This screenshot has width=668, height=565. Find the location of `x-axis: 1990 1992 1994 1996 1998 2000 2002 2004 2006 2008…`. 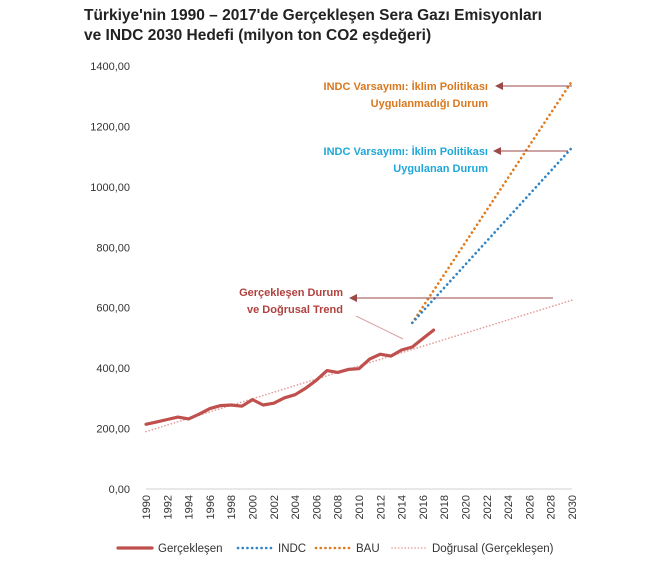

x-axis: 1990 1992 1994 1996 1998 2000 2002 2004 2006 2008… is located at coordinates (360, 503).